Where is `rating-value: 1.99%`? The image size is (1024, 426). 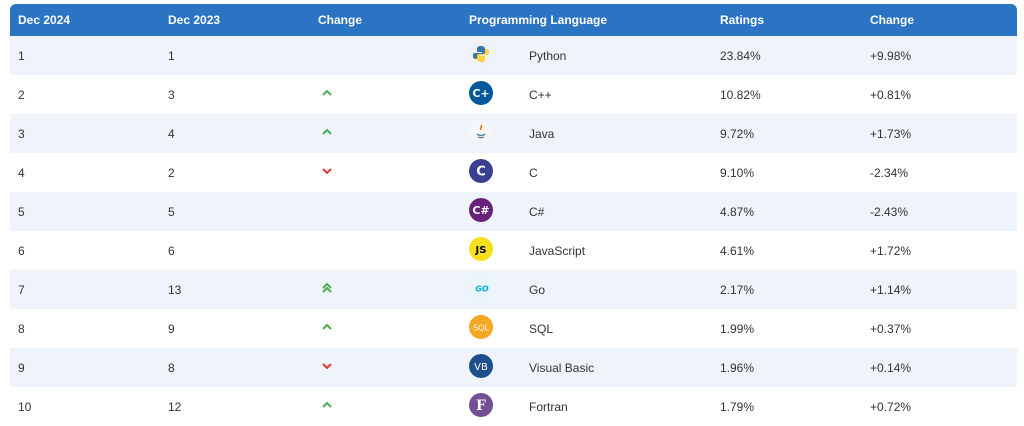
rating-value: 1.99% is located at coordinates (737, 328).